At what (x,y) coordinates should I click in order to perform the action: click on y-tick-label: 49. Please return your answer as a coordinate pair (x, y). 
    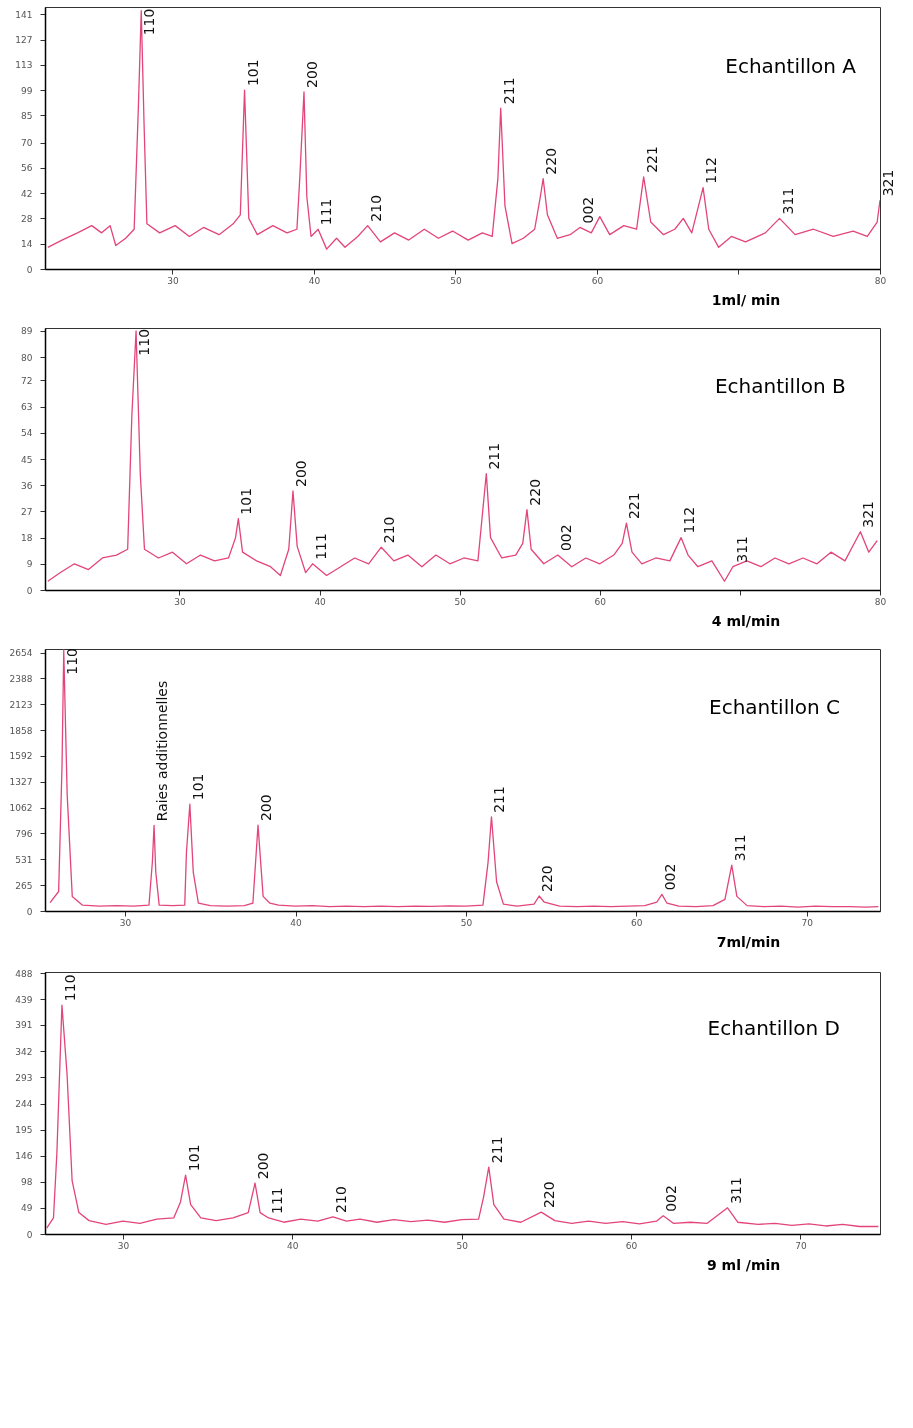
    Looking at the image, I should click on (27, 1208).